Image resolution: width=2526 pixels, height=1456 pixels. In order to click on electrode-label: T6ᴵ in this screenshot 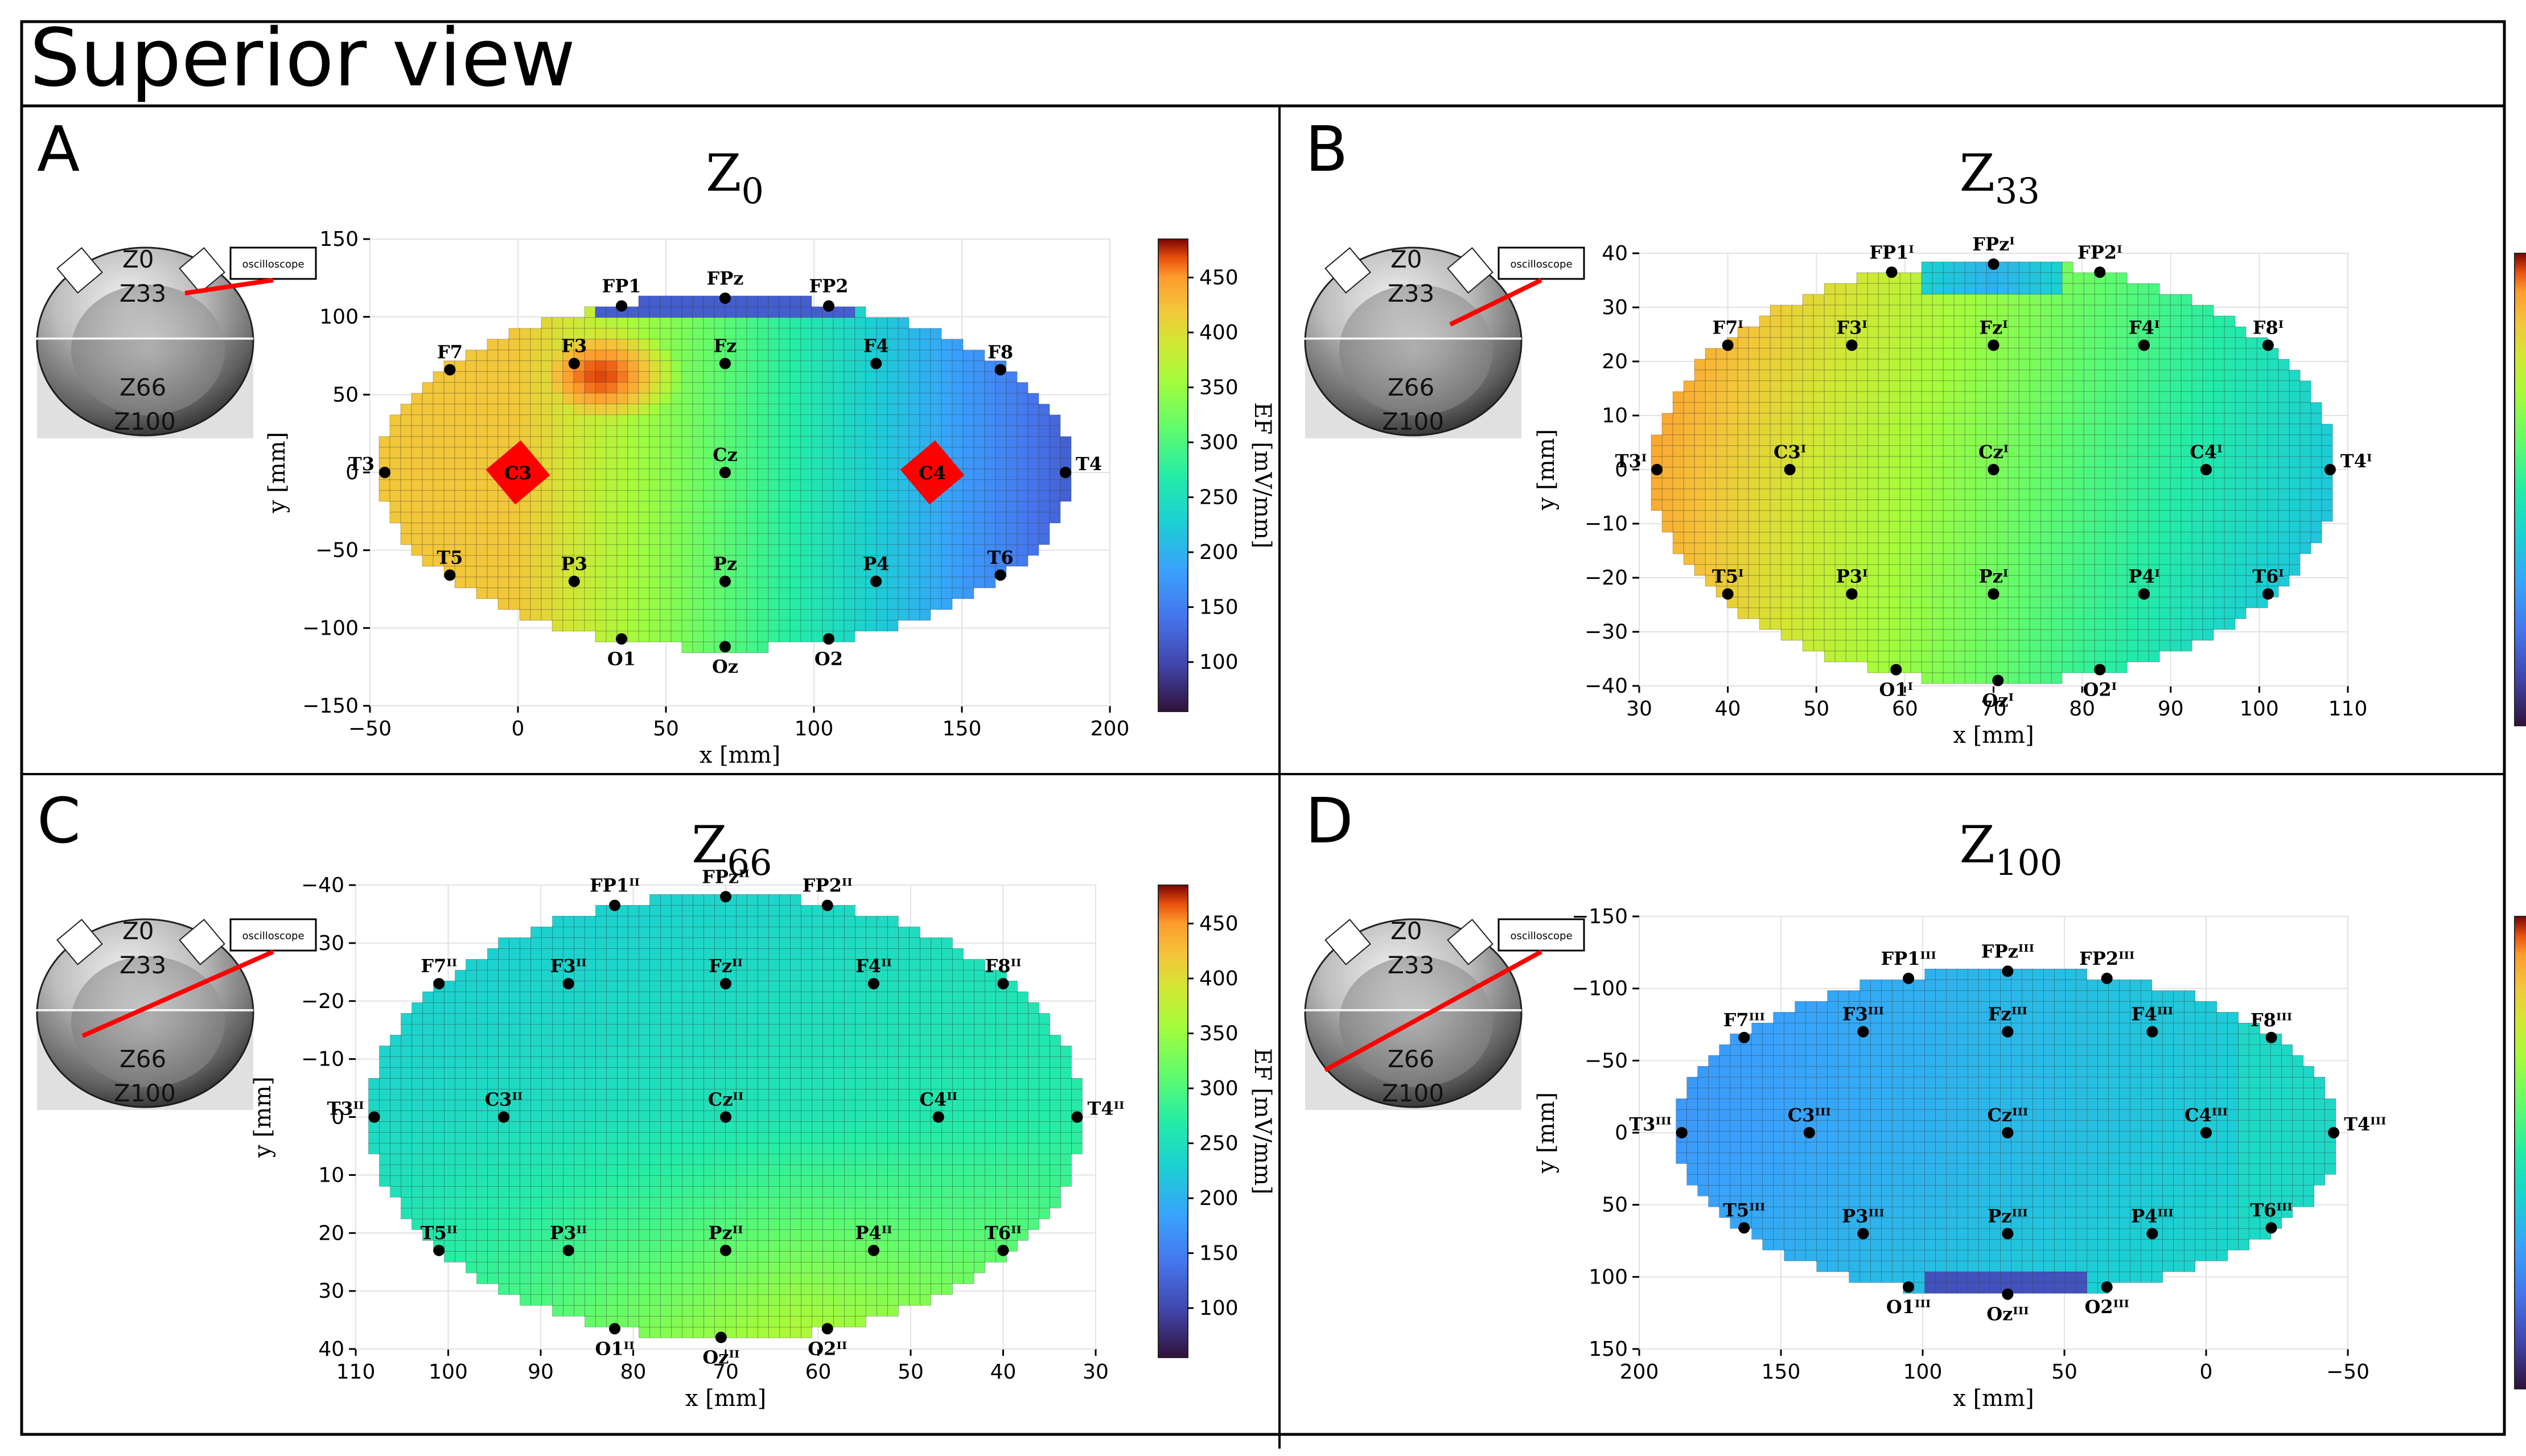, I will do `click(2268, 576)`.